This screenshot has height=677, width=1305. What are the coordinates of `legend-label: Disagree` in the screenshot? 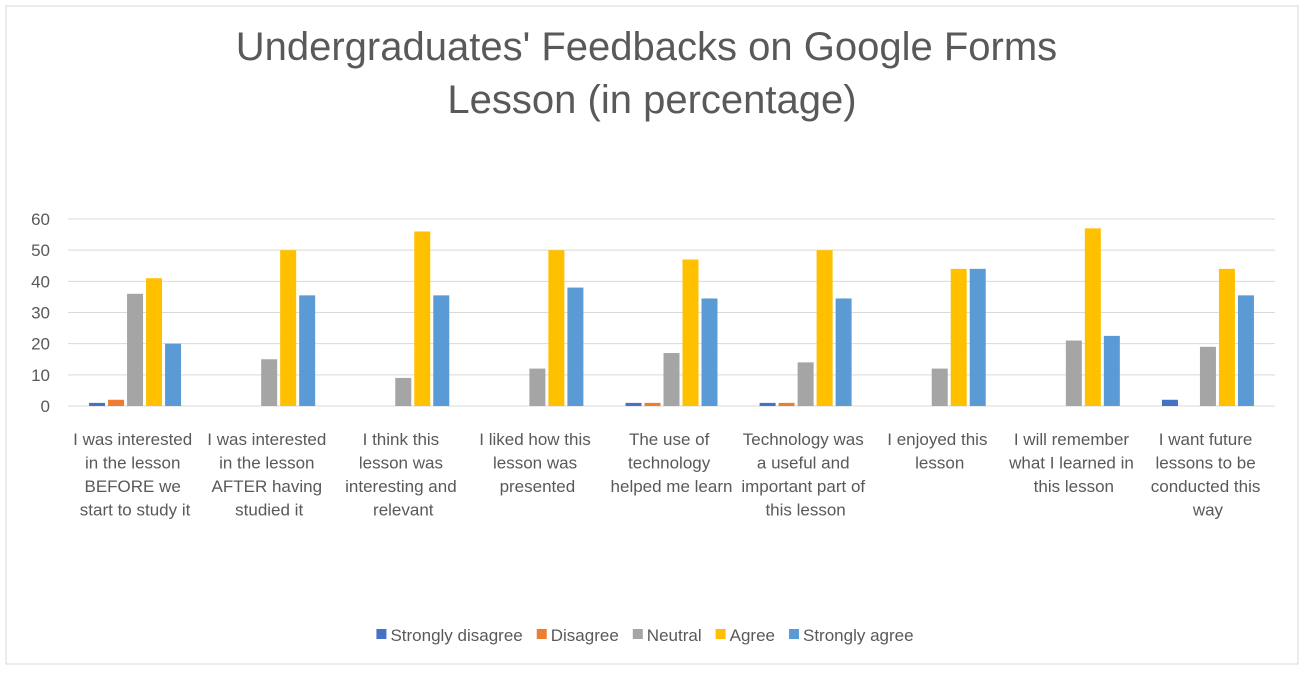 It's located at (585, 635).